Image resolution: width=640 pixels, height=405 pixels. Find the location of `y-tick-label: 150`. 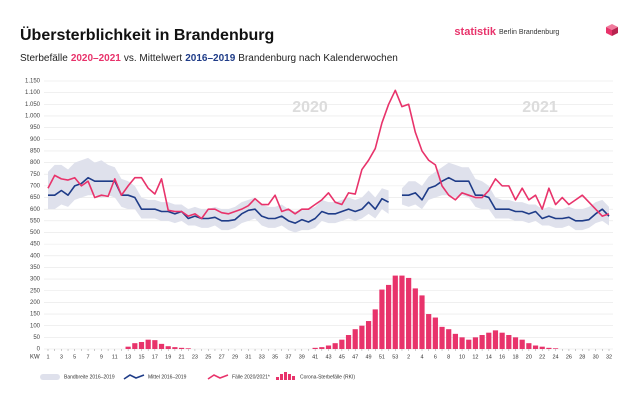

y-tick-label: 150 is located at coordinates (35, 315).